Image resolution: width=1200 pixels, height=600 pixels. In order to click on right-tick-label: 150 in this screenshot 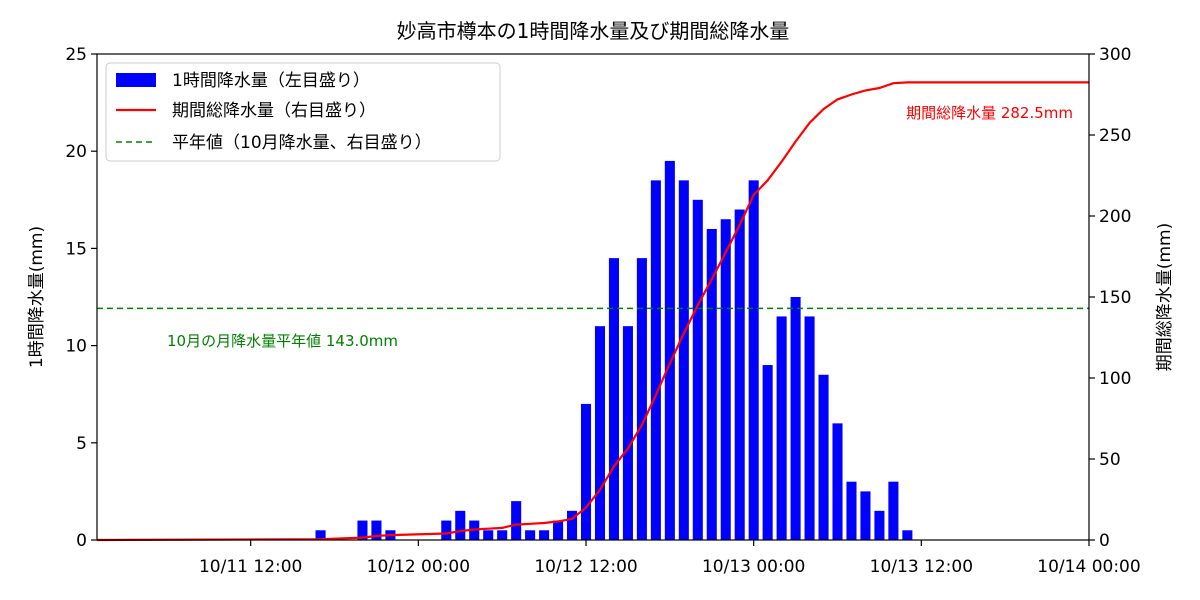, I will do `click(1115, 298)`.